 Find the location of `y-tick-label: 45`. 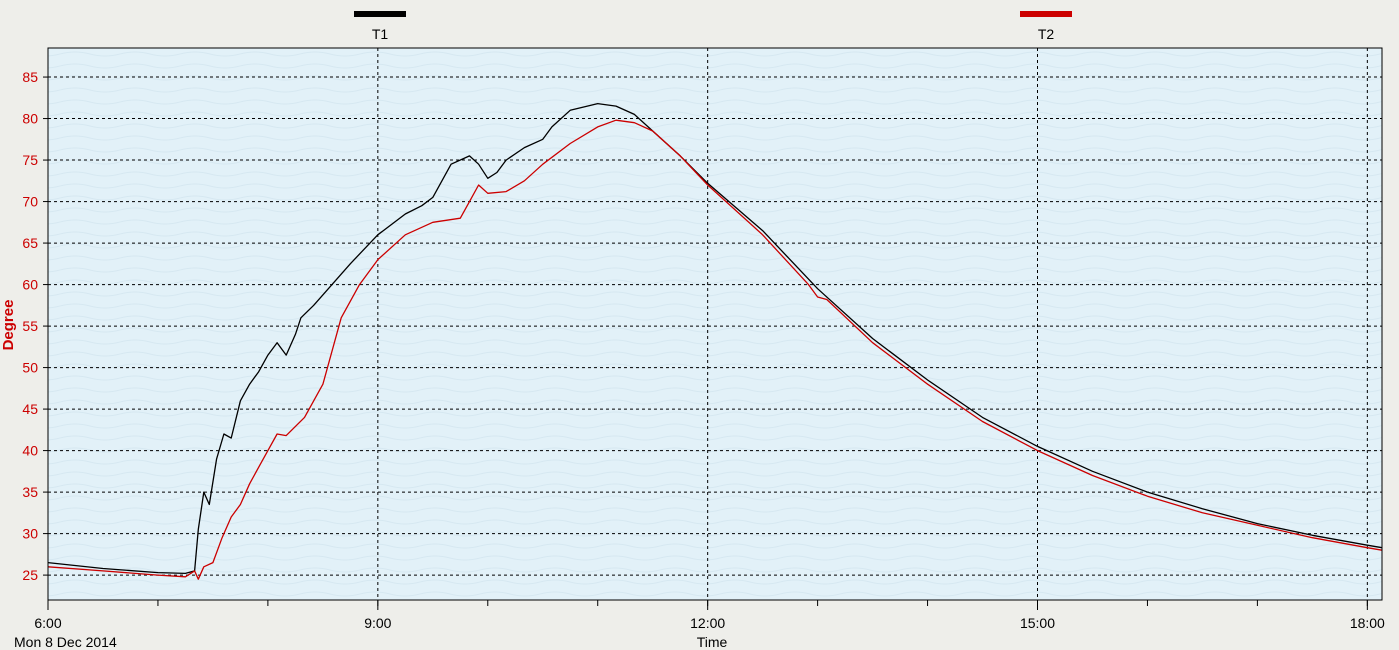

y-tick-label: 45 is located at coordinates (30, 409).